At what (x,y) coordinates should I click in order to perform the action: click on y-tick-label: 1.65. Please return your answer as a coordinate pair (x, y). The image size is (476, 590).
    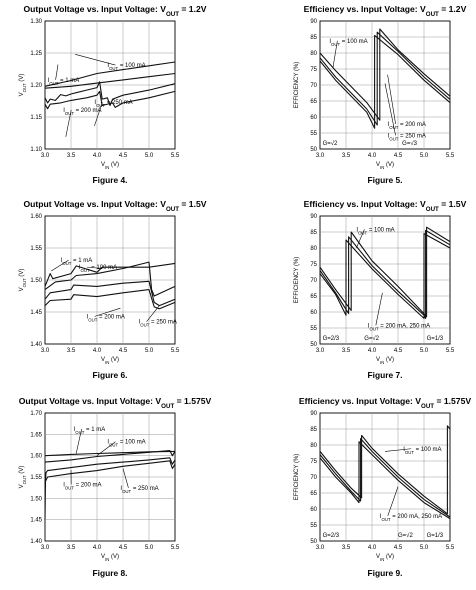
    Looking at the image, I should click on (36, 435).